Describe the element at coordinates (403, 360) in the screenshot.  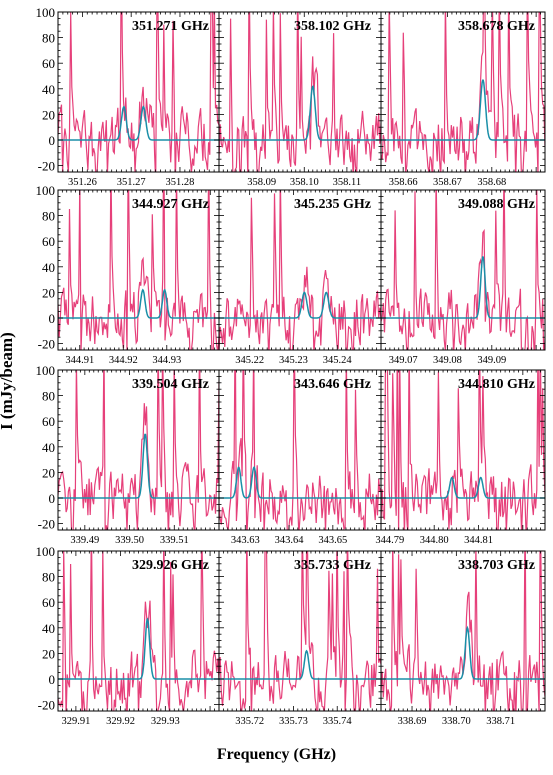
I see `x-tick-label: 349.07` at that location.